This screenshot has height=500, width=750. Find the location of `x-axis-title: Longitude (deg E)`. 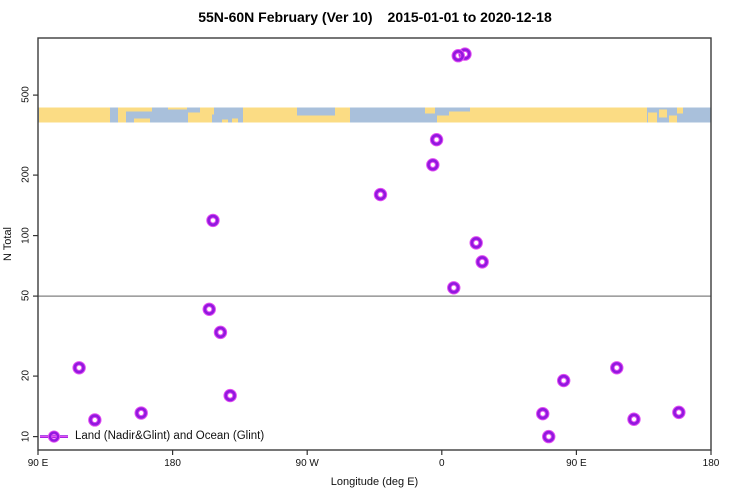

x-axis-title: Longitude (deg E) is located at coordinates (374, 482).